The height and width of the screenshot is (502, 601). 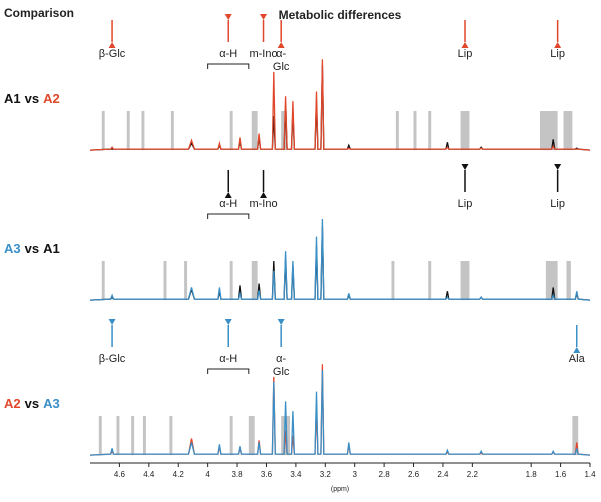 What do you see at coordinates (414, 474) in the screenshot?
I see `x-tick-label: 2.6` at bounding box center [414, 474].